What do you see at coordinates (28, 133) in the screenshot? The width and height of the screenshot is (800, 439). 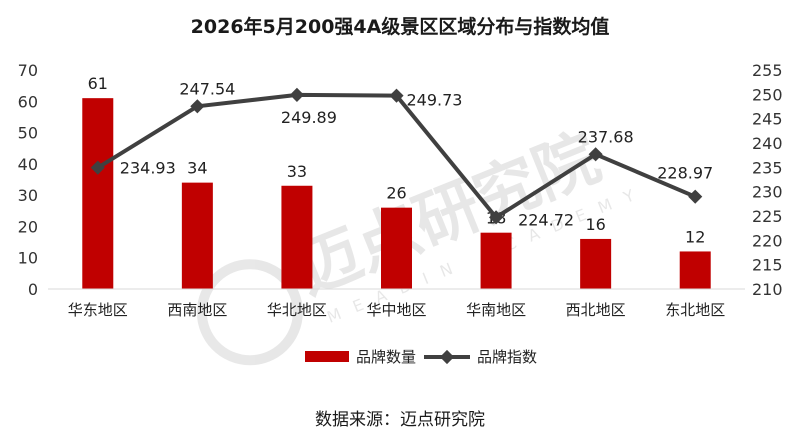 I see `left-axis-tick-label: 50` at bounding box center [28, 133].